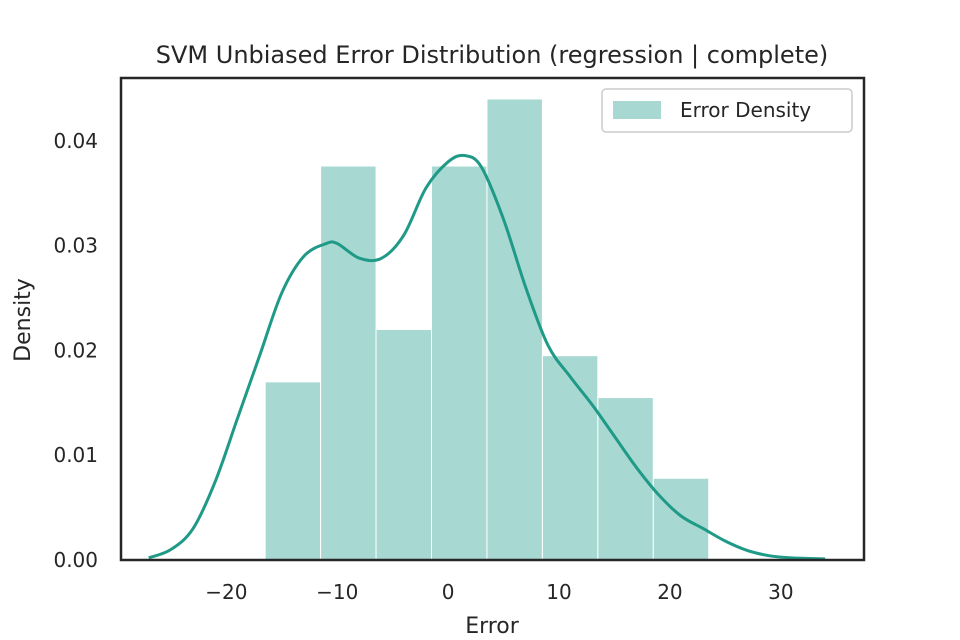 The width and height of the screenshot is (960, 640). Describe the element at coordinates (337, 592) in the screenshot. I see `x-tick-label: −10` at that location.